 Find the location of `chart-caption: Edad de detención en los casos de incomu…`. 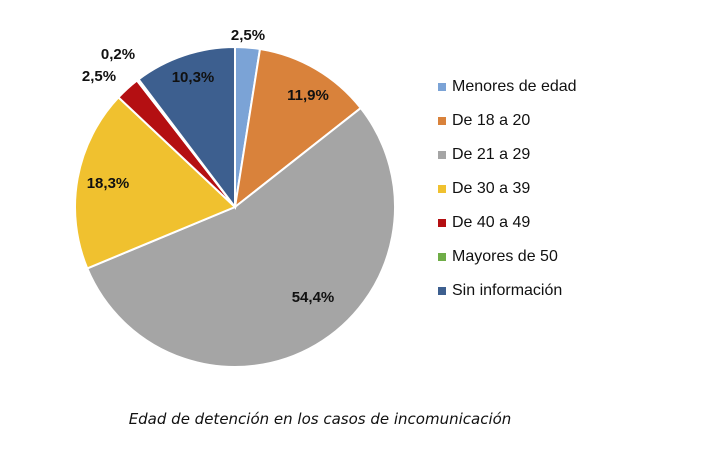

chart-caption: Edad de detención en los casos de incomu… is located at coordinates (320, 419).